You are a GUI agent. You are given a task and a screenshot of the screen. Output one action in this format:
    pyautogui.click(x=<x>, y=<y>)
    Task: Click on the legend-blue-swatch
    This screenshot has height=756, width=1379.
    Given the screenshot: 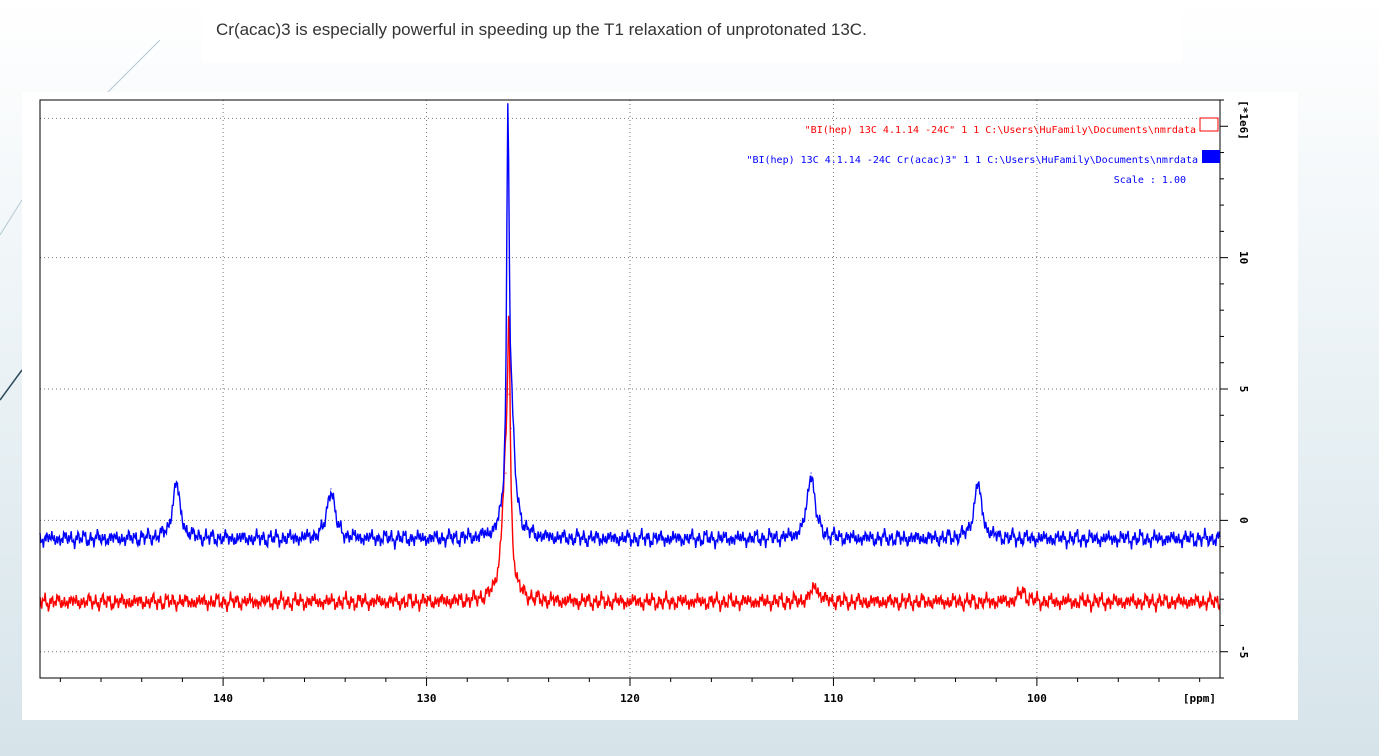 What is the action you would take?
    pyautogui.click(x=1211, y=156)
    